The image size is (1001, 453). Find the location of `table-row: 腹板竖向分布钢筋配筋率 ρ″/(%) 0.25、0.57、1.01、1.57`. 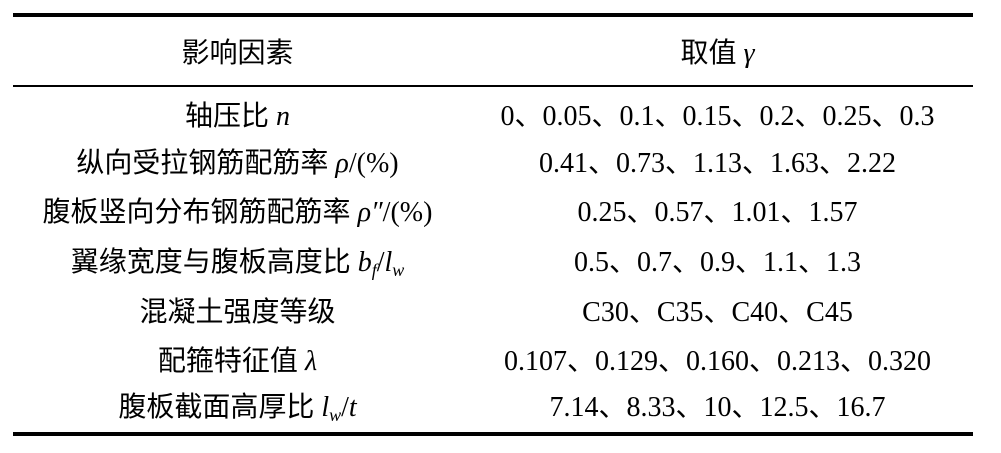

table-row: 腹板竖向分布钢筋配筋率 ρ″/(%) 0.25、0.57、1.01、1.57 is located at coordinates (493, 210).